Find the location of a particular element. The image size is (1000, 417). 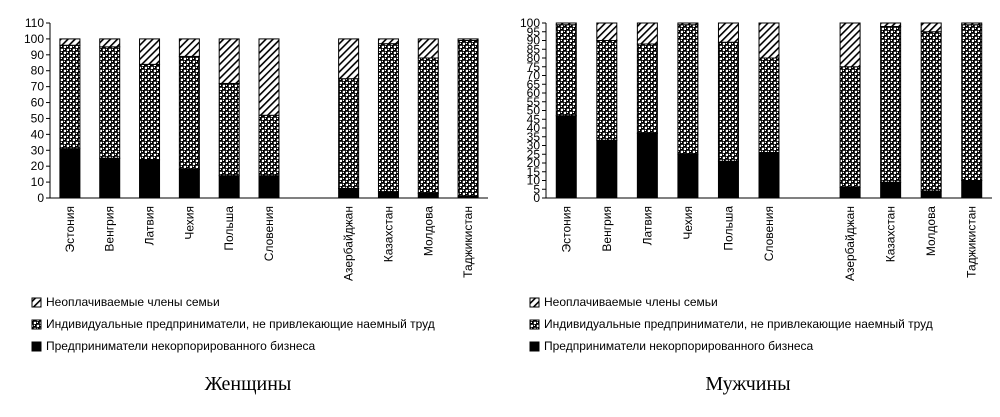

y-tick-label: 60 is located at coordinates (534, 93).